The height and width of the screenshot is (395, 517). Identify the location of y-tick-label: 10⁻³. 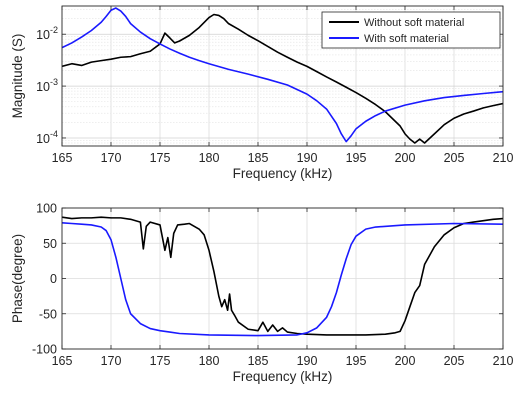
(47, 85).